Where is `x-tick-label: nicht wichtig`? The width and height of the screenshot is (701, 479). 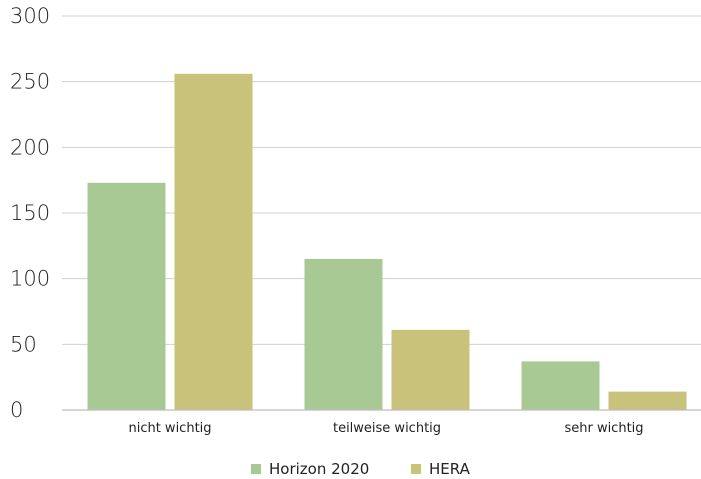
x-tick-label: nicht wichtig is located at coordinates (169, 428).